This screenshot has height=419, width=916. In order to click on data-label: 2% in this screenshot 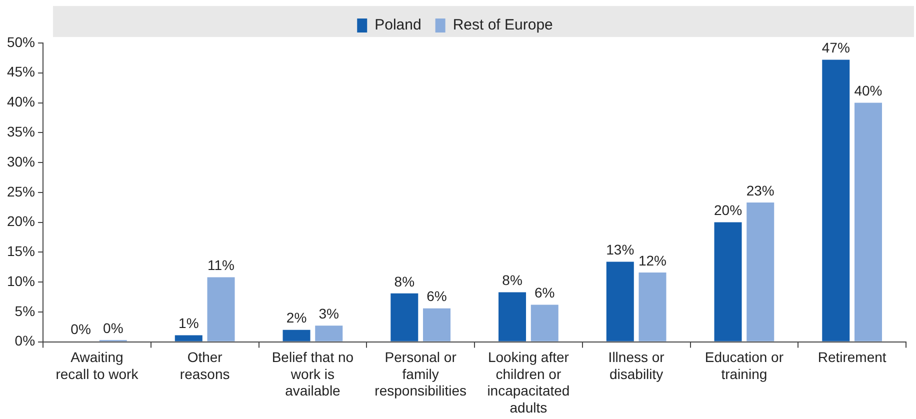, I will do `click(296, 318)`.